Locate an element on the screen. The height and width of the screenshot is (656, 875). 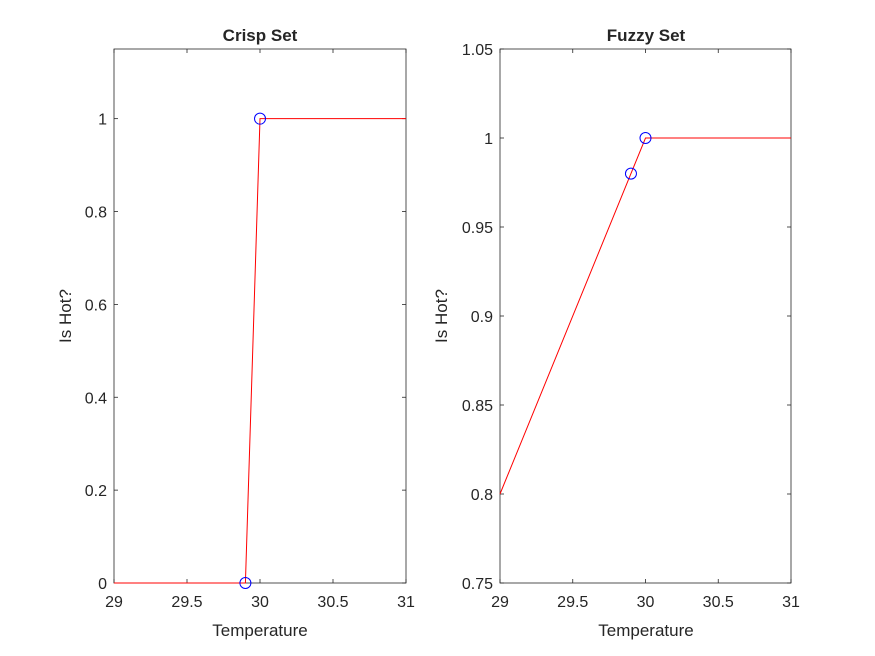
fuzzy-ytick-label: 0.85 is located at coordinates (477, 406).